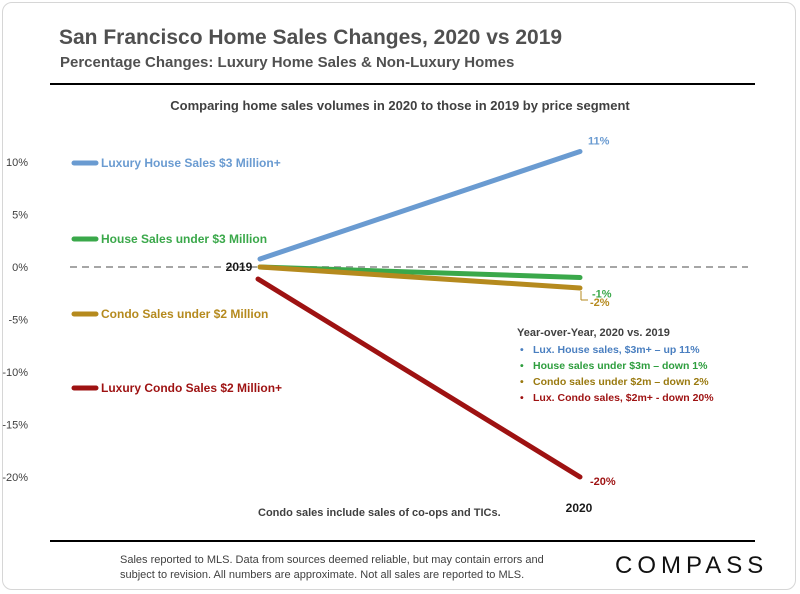 This screenshot has width=800, height=594. I want to click on x-tick-label: 2020, so click(579, 508).